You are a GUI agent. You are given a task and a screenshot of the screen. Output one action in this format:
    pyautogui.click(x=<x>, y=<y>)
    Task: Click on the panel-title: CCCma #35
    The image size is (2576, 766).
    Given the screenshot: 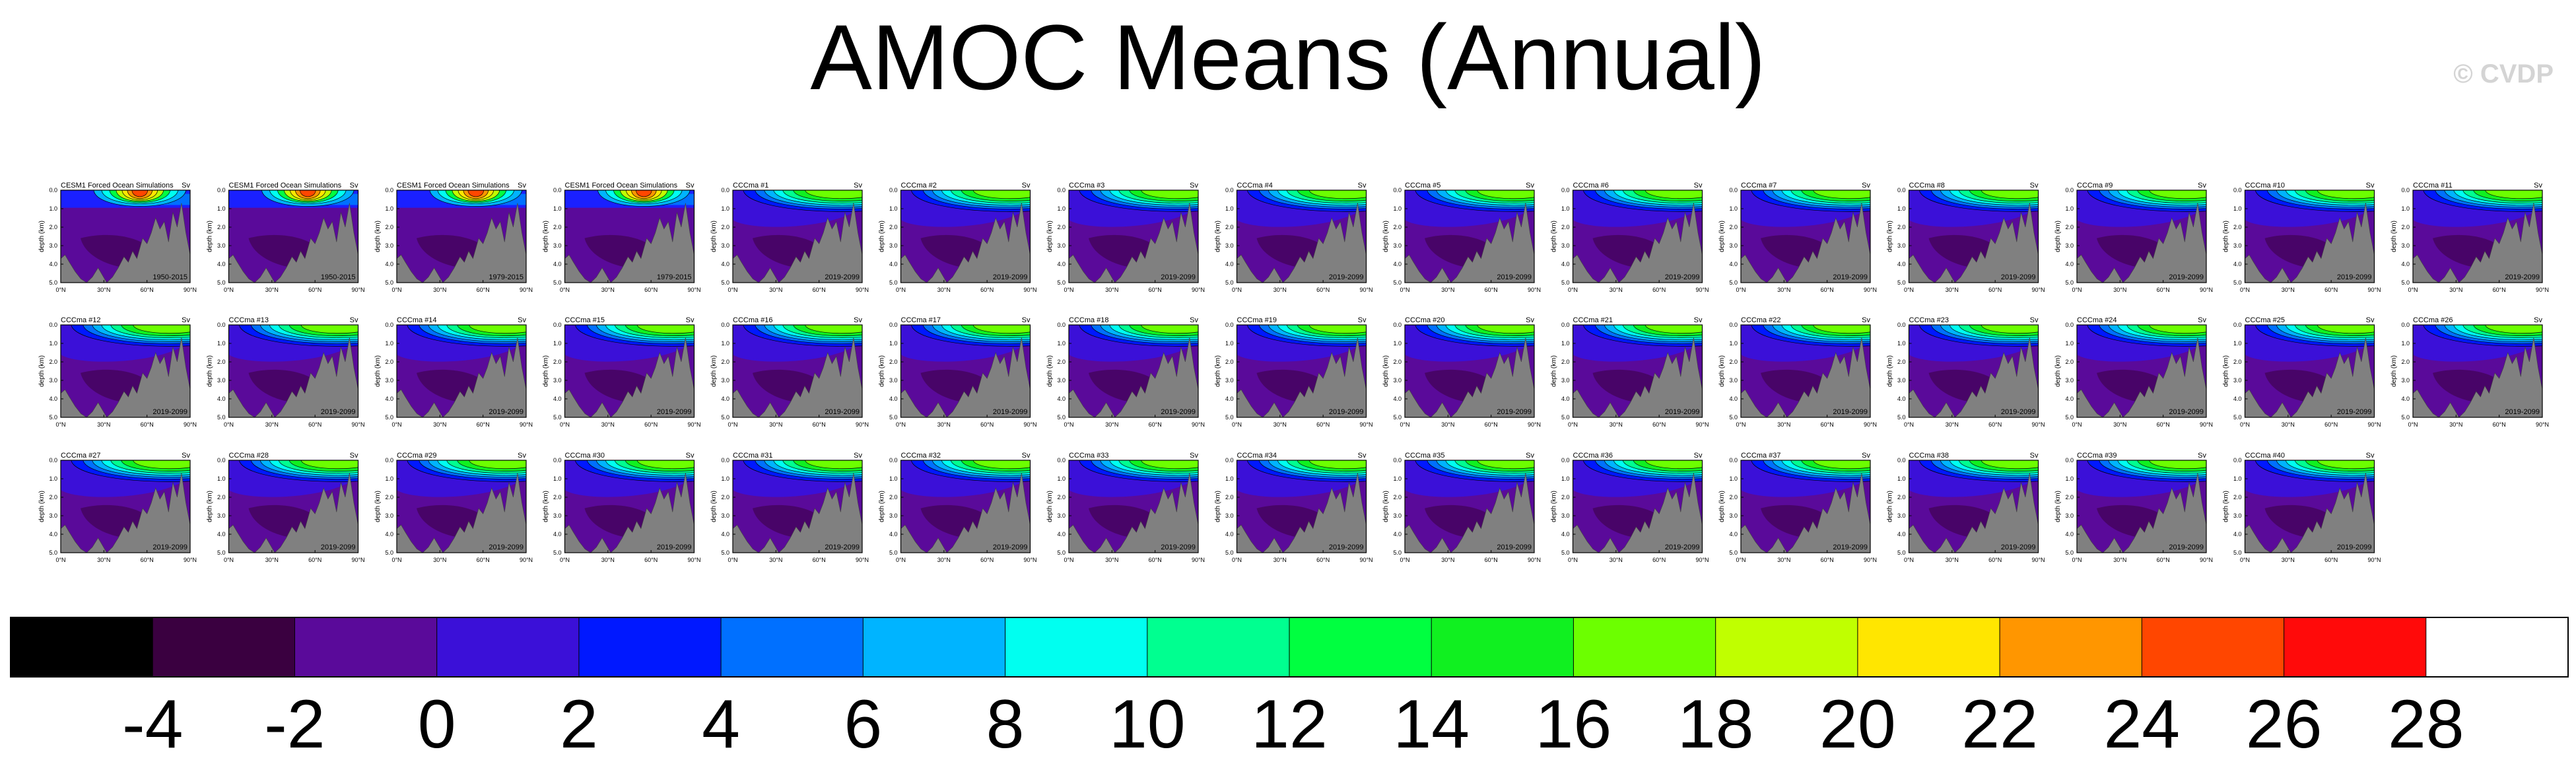 What is the action you would take?
    pyautogui.click(x=1425, y=456)
    